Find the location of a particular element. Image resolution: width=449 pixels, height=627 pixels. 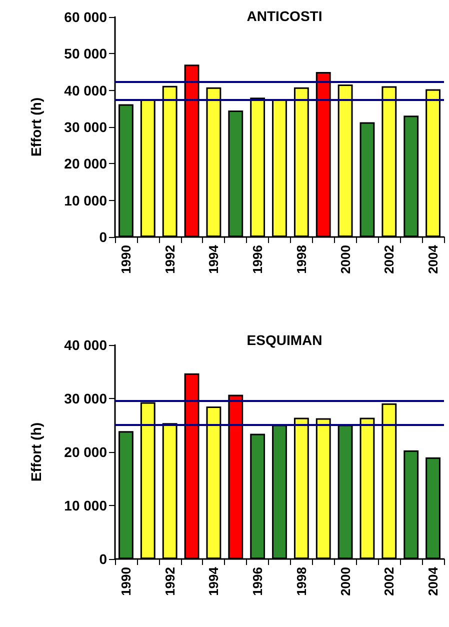

y-tick-label: 50 000 is located at coordinates (86, 54).